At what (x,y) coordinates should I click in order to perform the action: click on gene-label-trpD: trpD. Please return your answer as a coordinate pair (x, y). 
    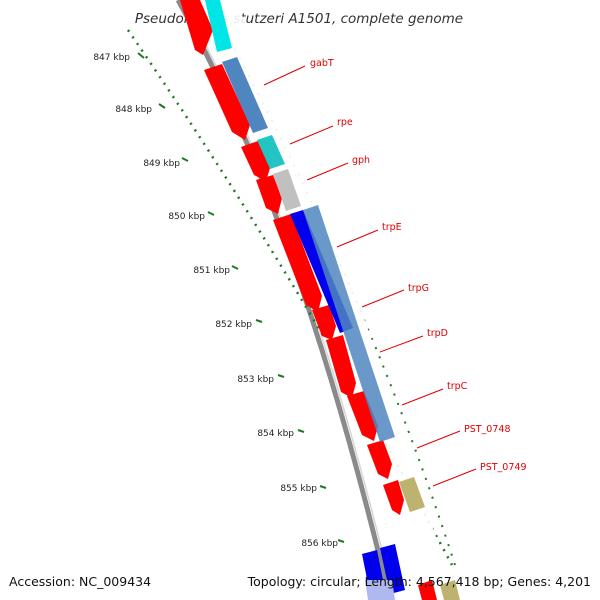
    Looking at the image, I should click on (437, 333).